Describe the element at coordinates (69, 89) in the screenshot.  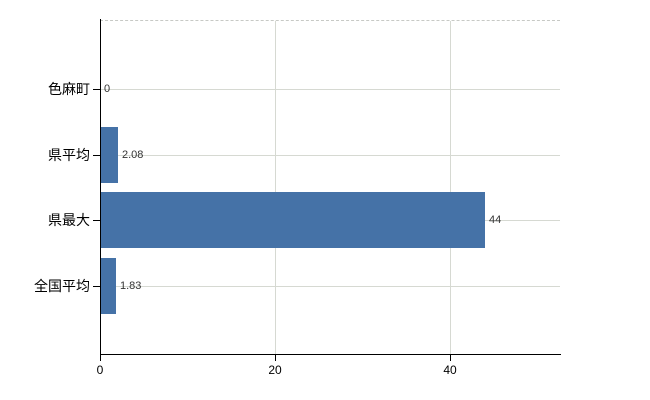
I see `category-label: 色麻町` at that location.